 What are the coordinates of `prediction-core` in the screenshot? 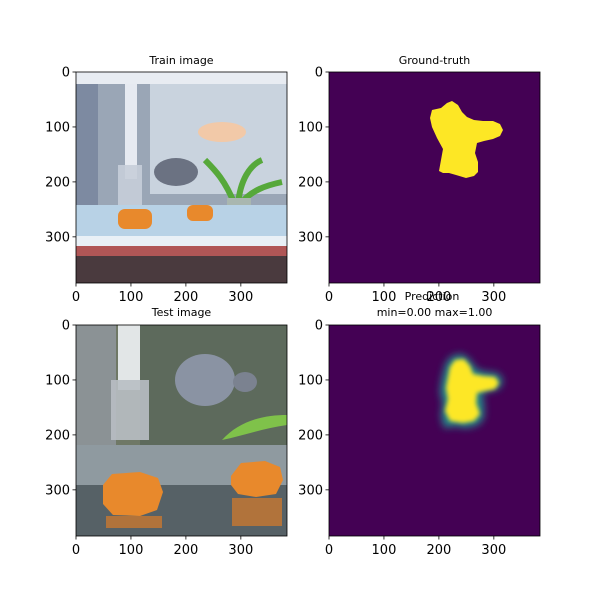 It's located at (472, 391).